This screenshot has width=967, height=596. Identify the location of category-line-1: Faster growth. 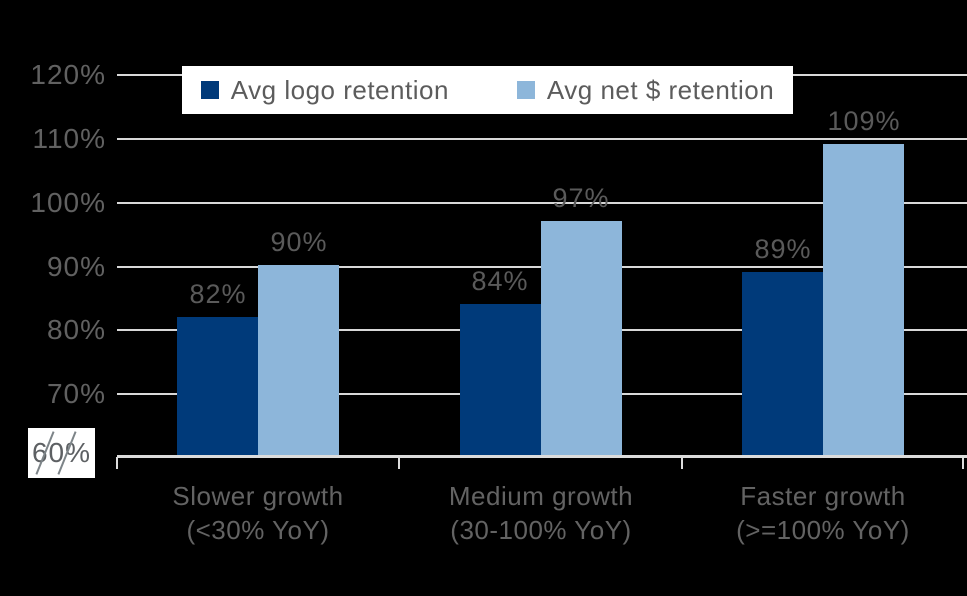
(823, 496).